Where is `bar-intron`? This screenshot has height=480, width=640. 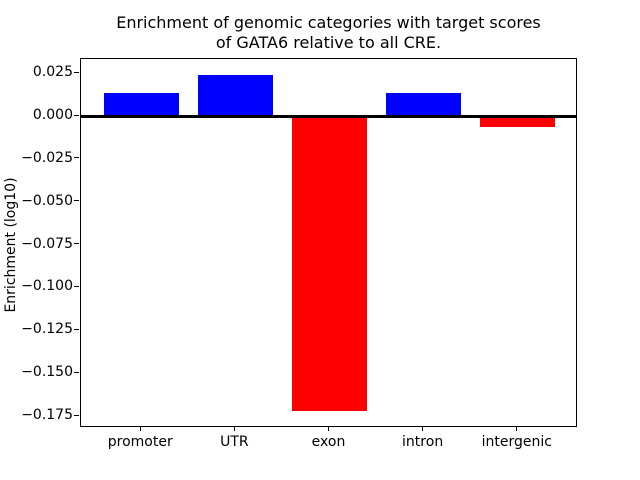
bar-intron is located at coordinates (423, 104).